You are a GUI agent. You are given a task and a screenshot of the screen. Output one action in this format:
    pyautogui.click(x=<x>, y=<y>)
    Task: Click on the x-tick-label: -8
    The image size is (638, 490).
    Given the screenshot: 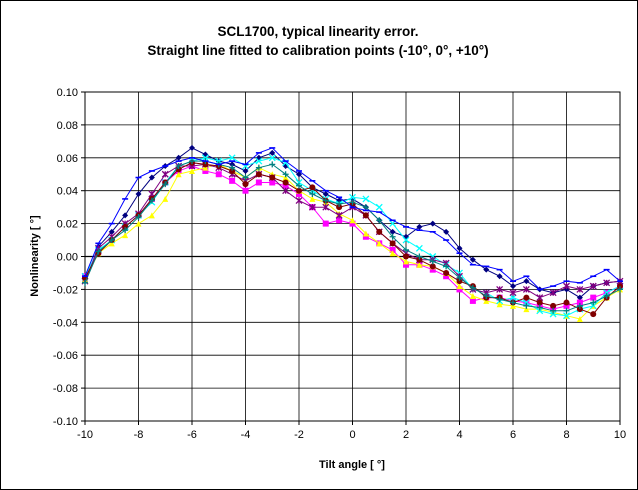 What is the action you would take?
    pyautogui.click(x=139, y=435)
    